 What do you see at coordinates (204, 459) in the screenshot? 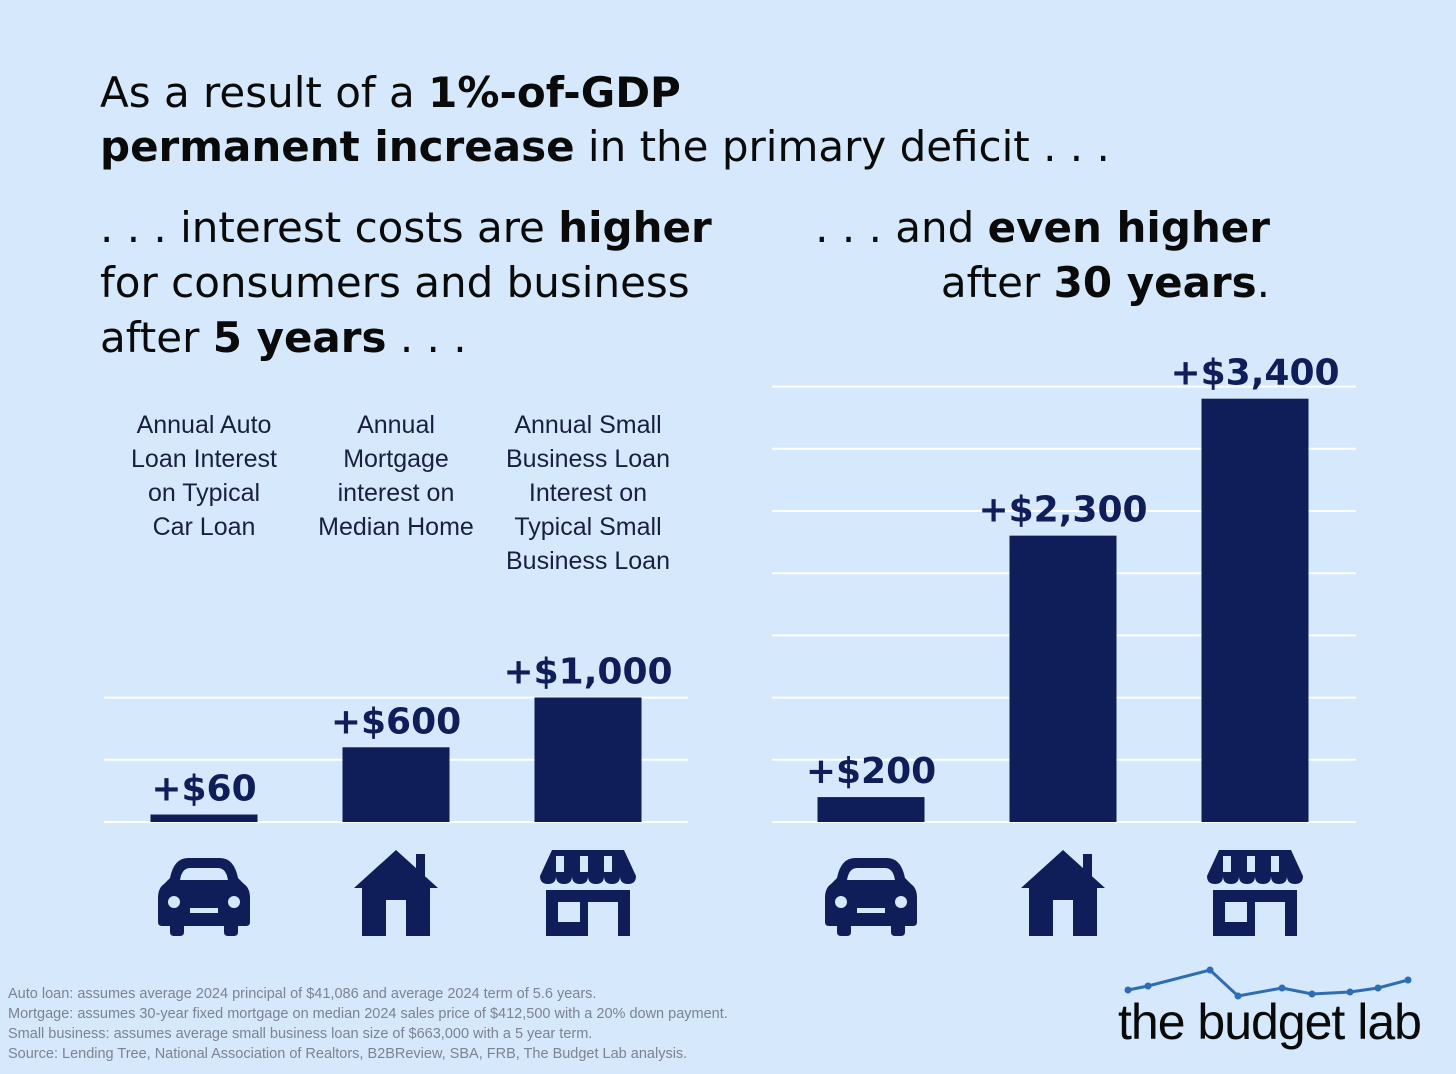
I see `category-label-line: Loan Interest` at bounding box center [204, 459].